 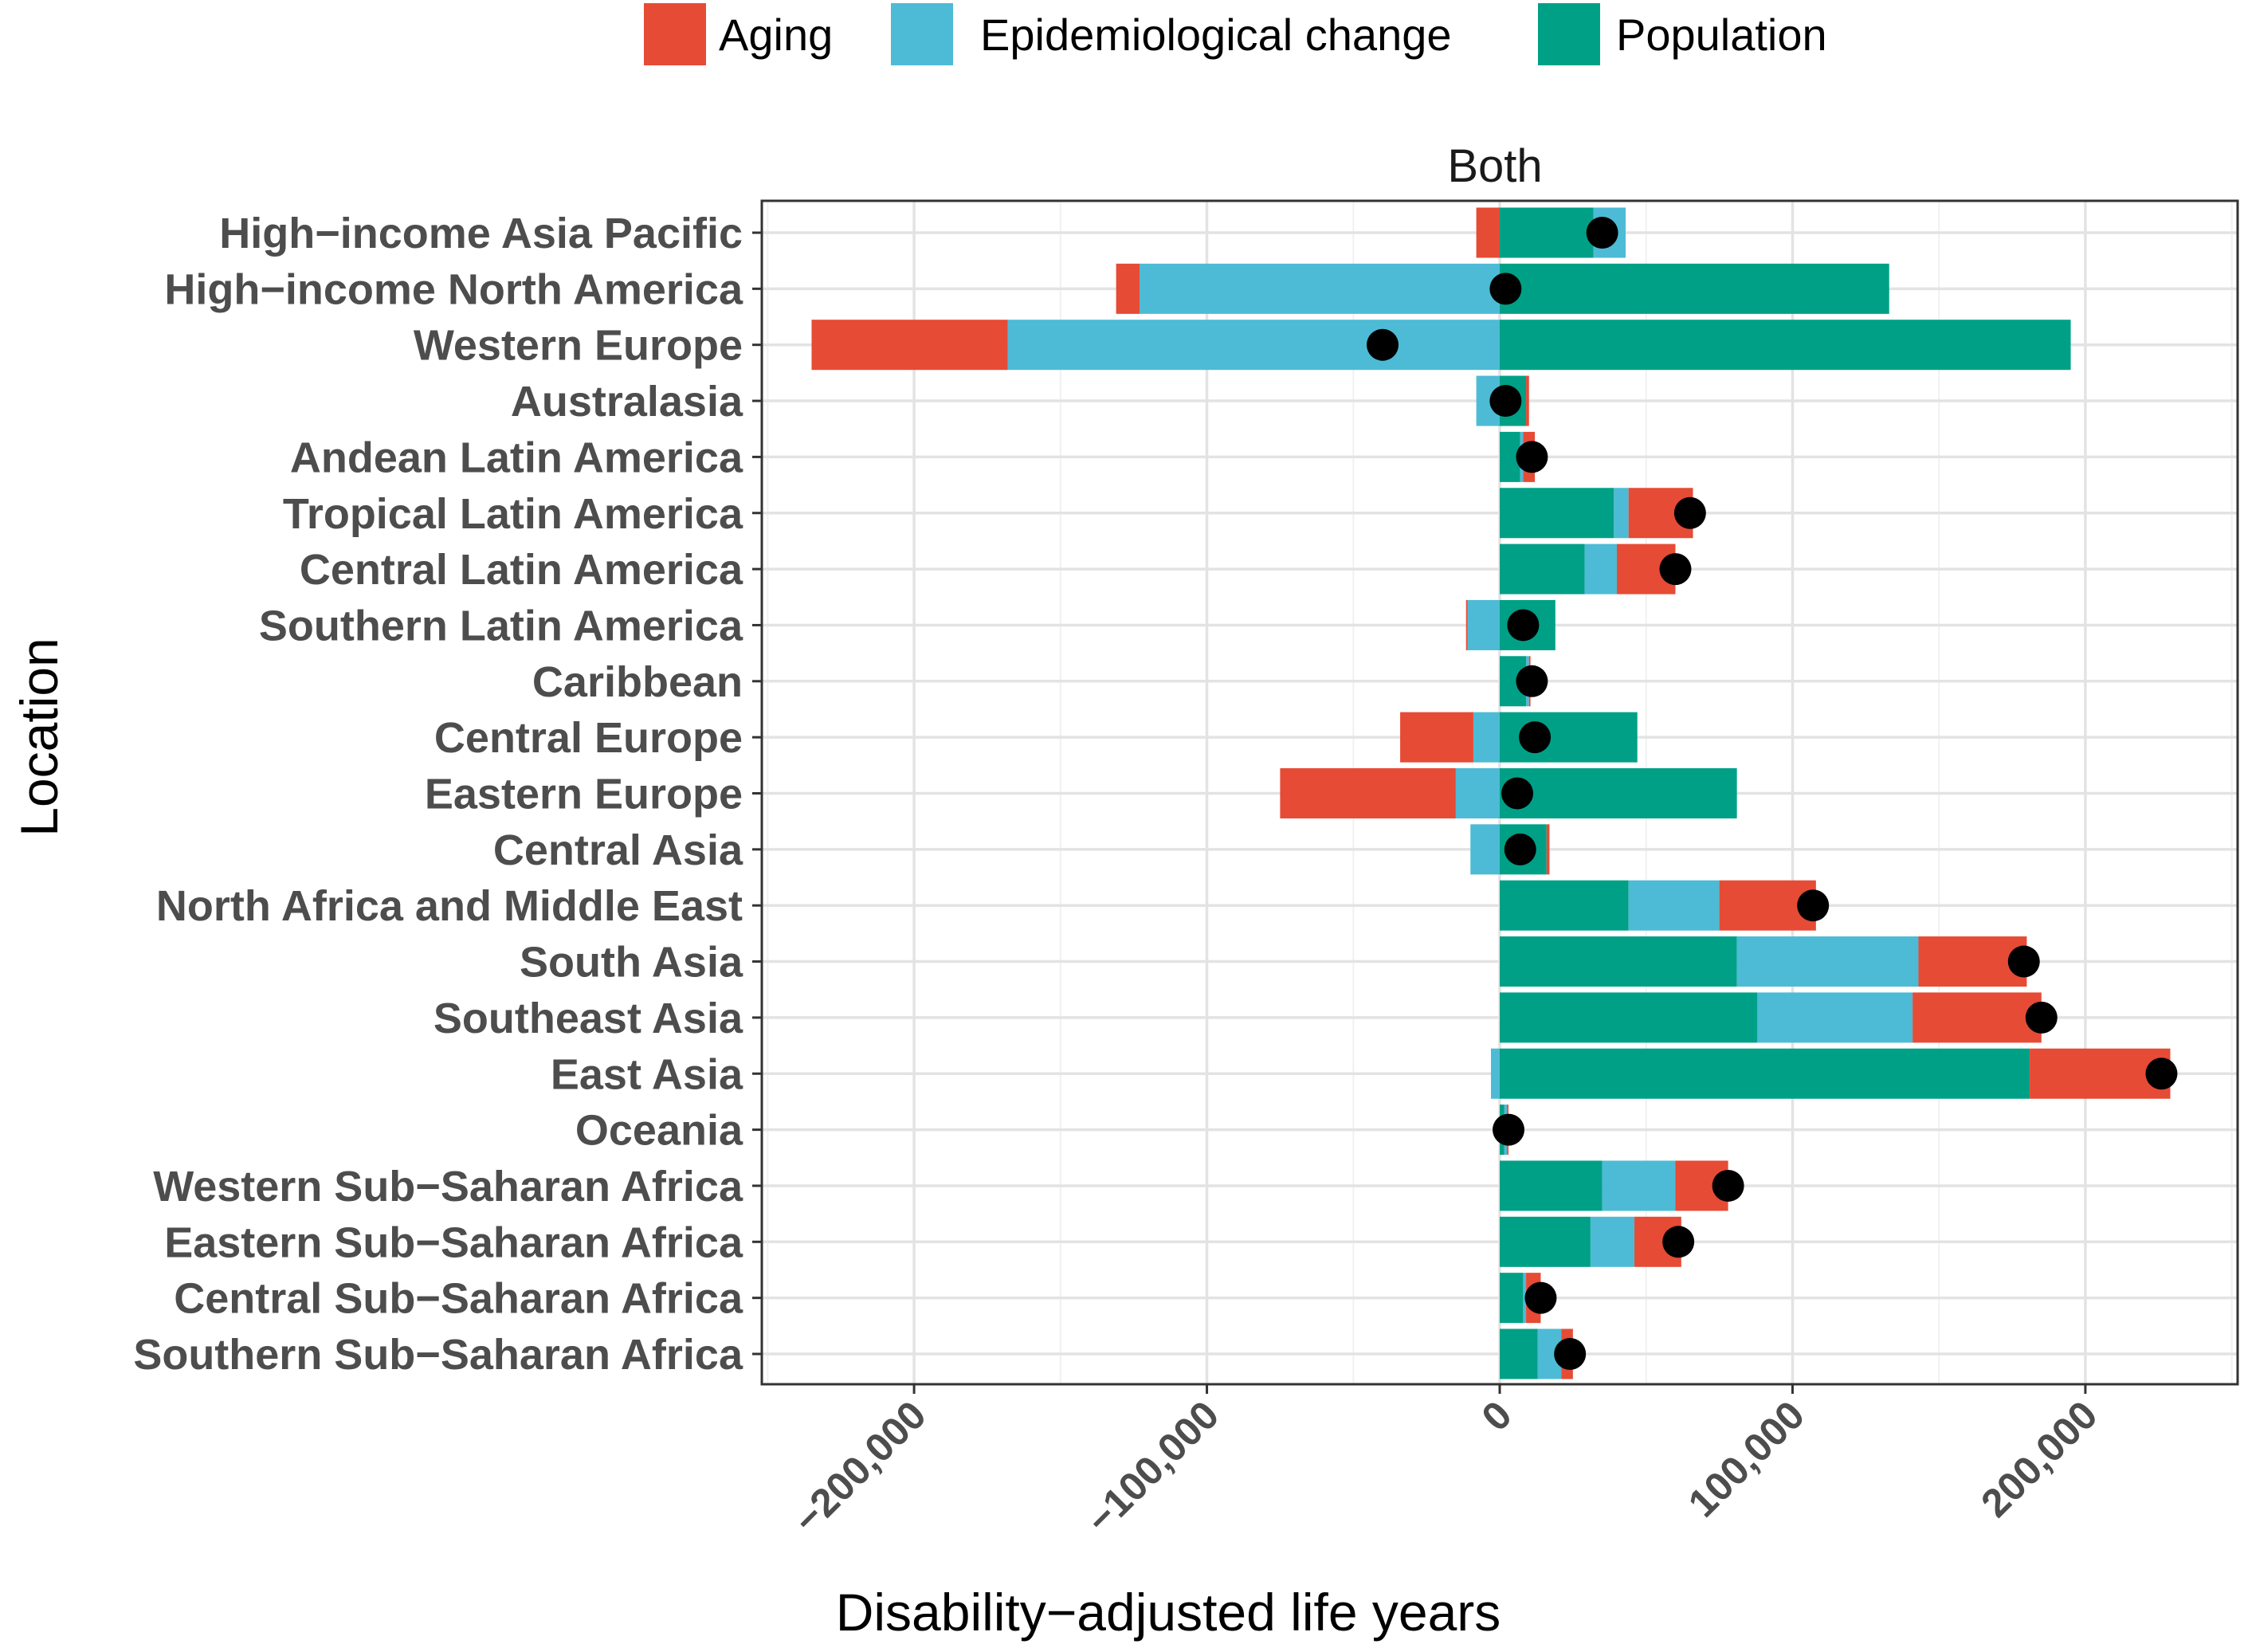 What do you see at coordinates (1828, 962) in the screenshot?
I see `bar-epidemiological-change-south-asia` at bounding box center [1828, 962].